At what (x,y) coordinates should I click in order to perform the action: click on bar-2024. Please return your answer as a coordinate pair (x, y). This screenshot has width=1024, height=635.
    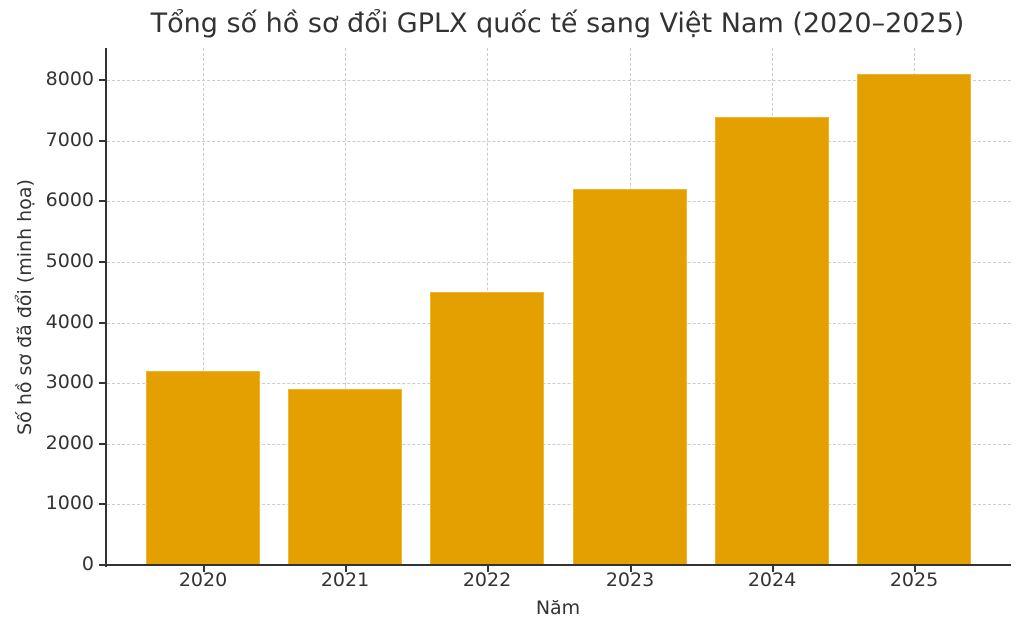
    Looking at the image, I should click on (772, 341).